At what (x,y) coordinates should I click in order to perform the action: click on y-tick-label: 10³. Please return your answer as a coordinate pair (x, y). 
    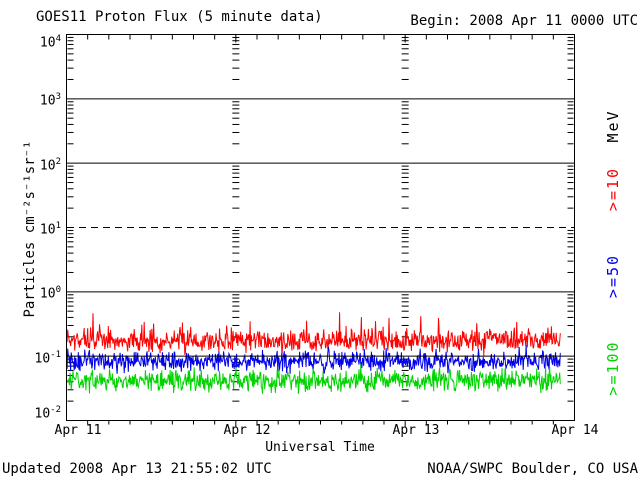
    Looking at the image, I should click on (50, 100).